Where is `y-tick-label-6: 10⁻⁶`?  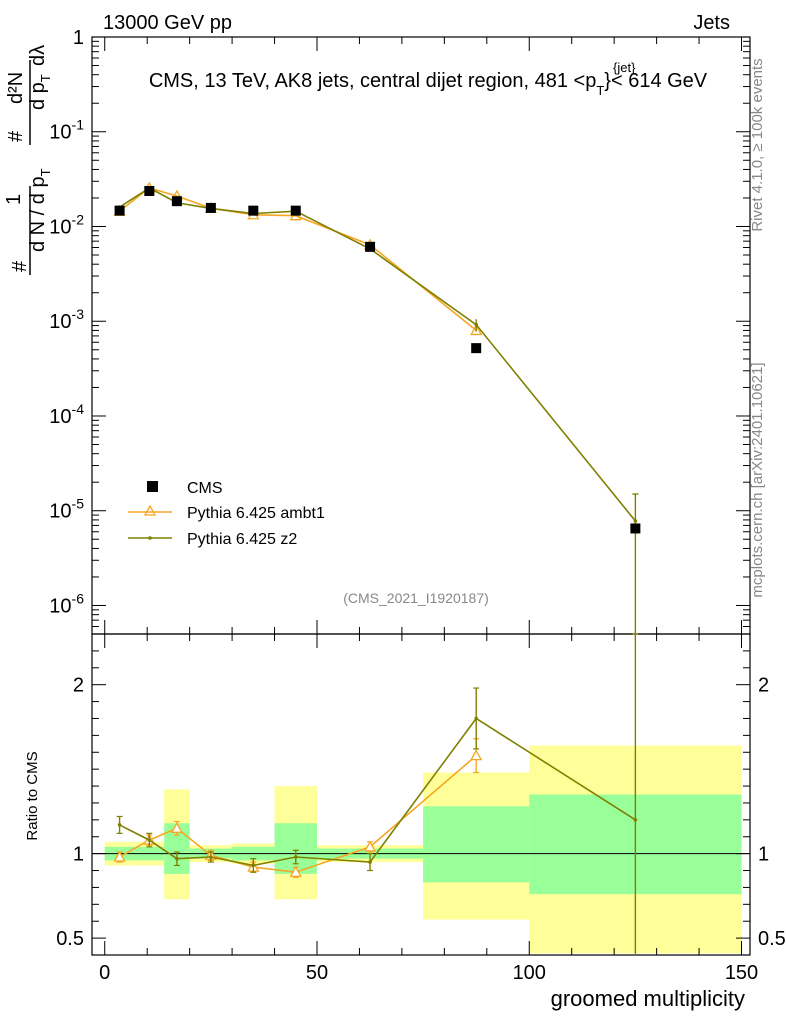 y-tick-label-6: 10⁻⁶ is located at coordinates (66, 603).